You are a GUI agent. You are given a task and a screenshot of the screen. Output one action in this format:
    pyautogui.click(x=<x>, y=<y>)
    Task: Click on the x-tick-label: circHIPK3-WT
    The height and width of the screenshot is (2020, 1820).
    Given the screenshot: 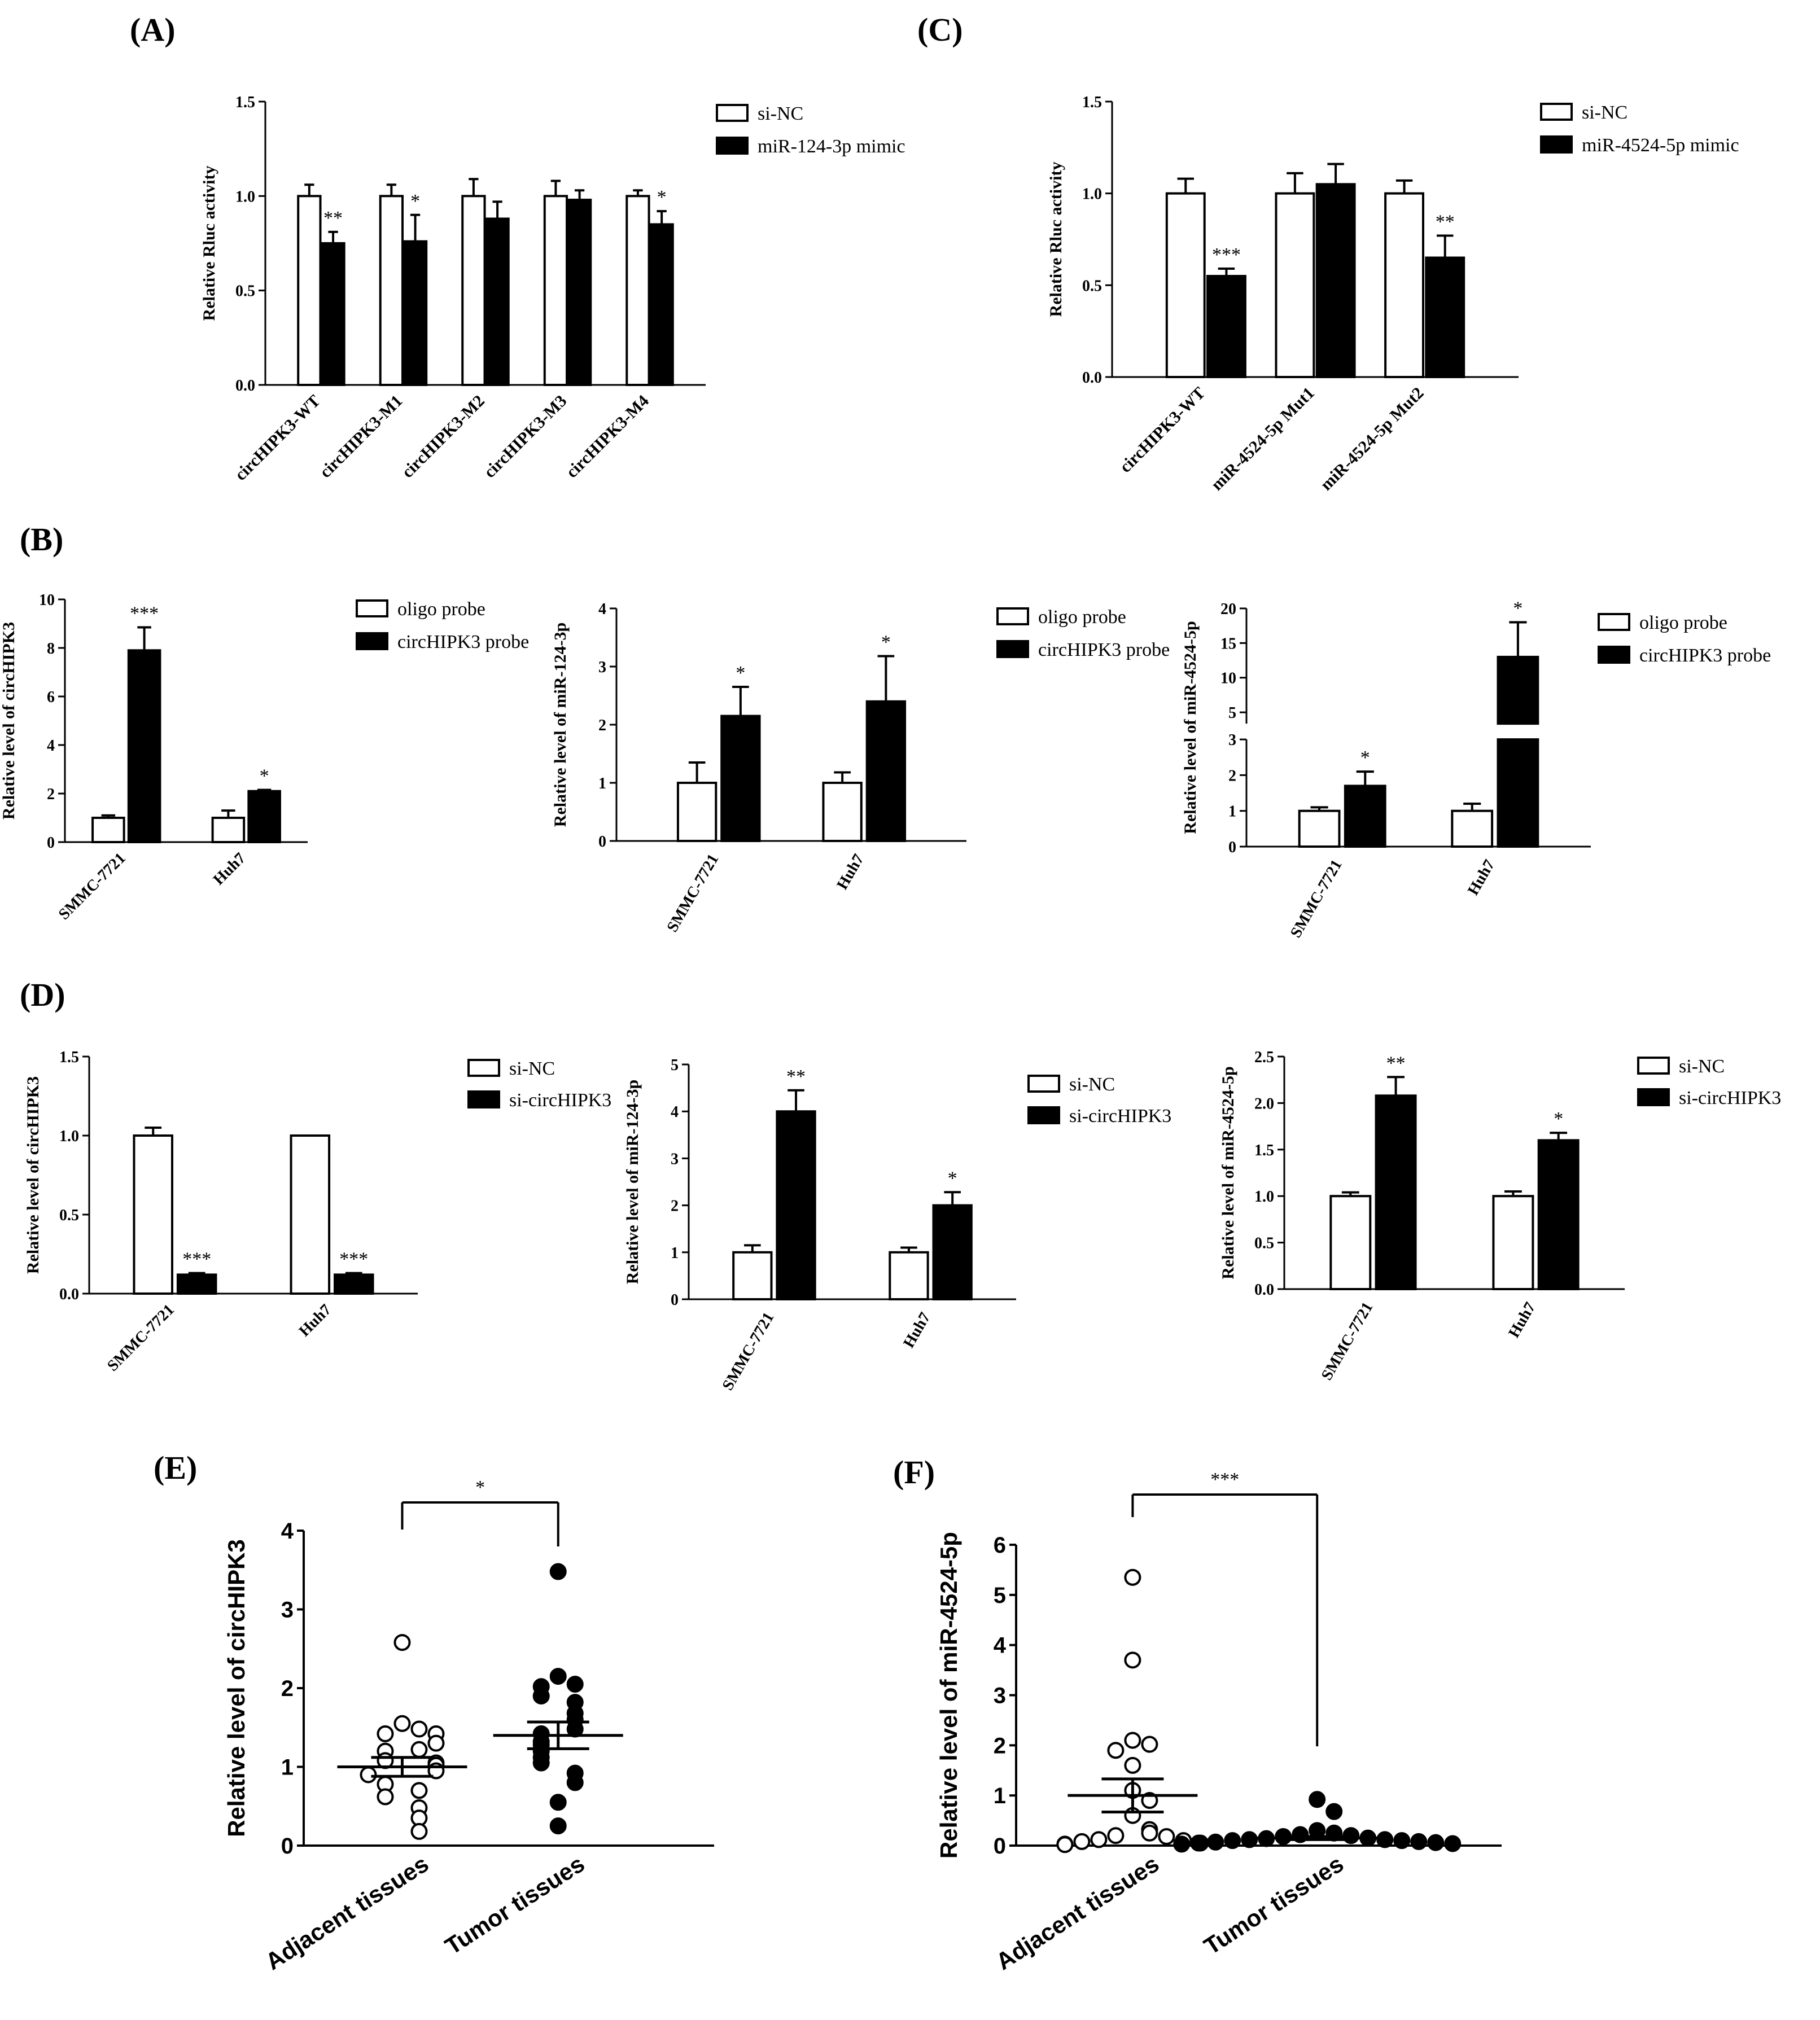 What is the action you would take?
    pyautogui.click(x=277, y=438)
    